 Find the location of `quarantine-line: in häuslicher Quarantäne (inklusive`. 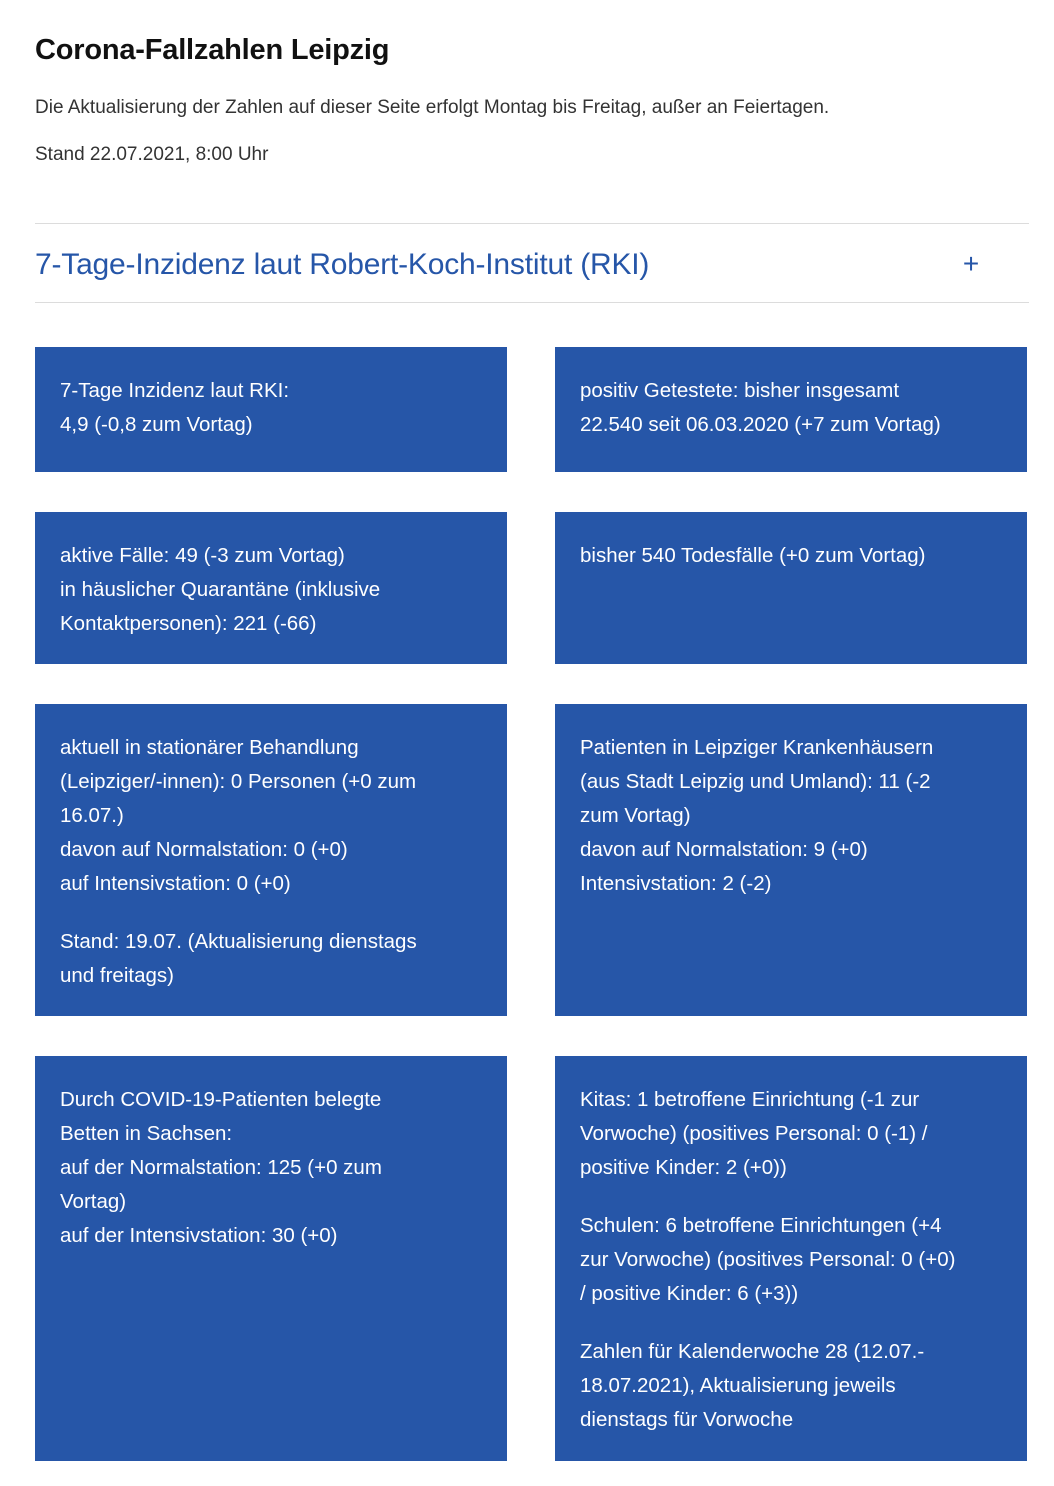

quarantine-line: in häuslicher Quarantäne (inklusive is located at coordinates (220, 589).